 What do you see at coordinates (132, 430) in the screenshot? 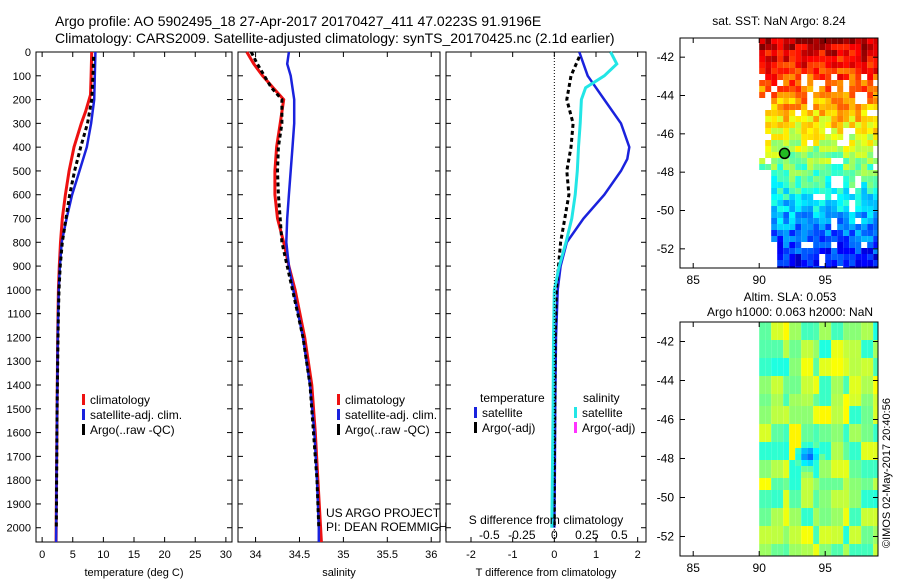
I see `legend-label: Argo(..raw -QC)` at bounding box center [132, 430].